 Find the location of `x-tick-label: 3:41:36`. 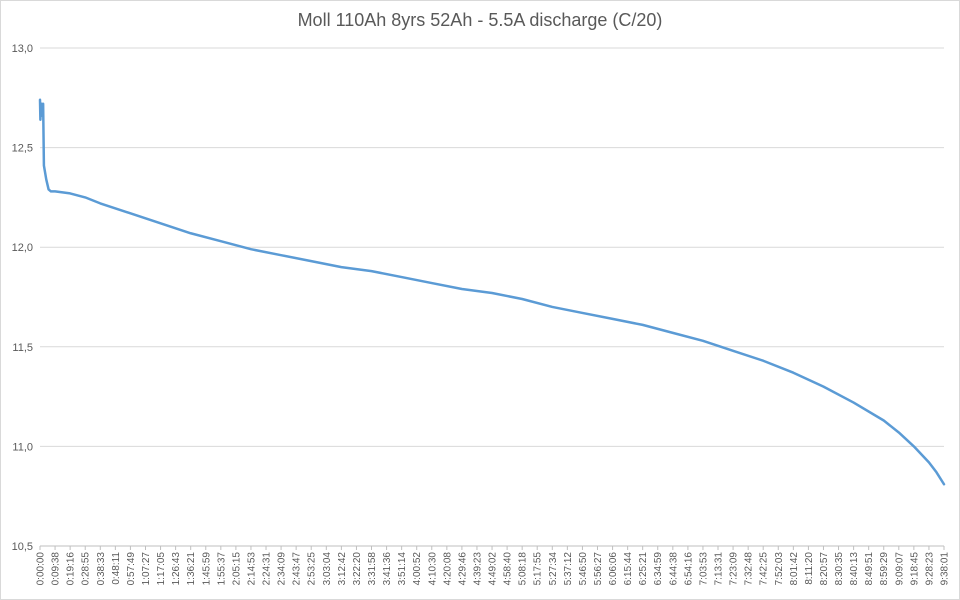

x-tick-label: 3:41:36 is located at coordinates (387, 569).